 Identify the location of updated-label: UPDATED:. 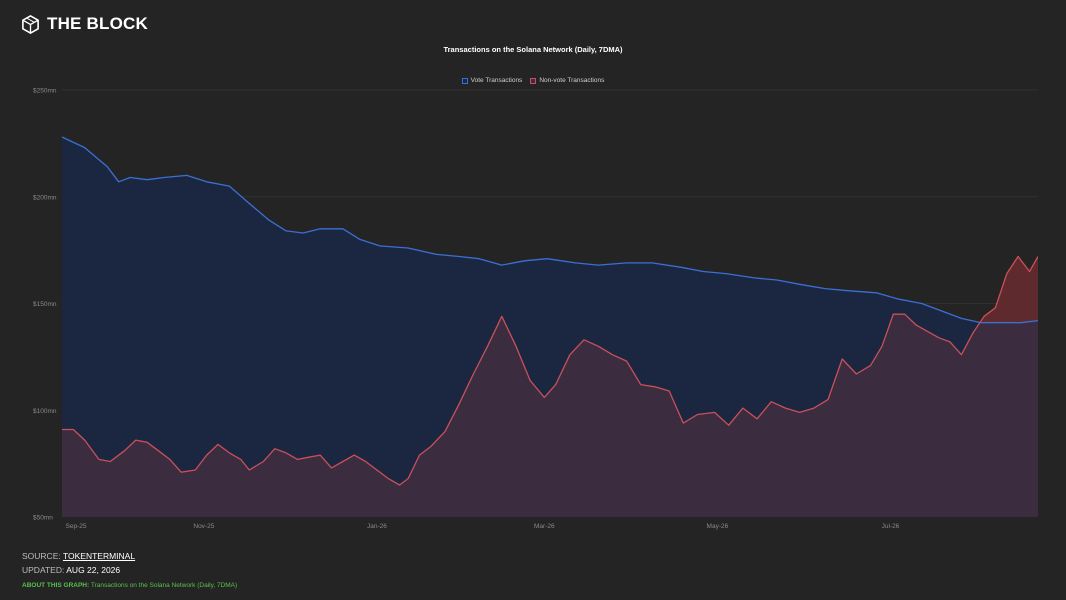
(43, 570).